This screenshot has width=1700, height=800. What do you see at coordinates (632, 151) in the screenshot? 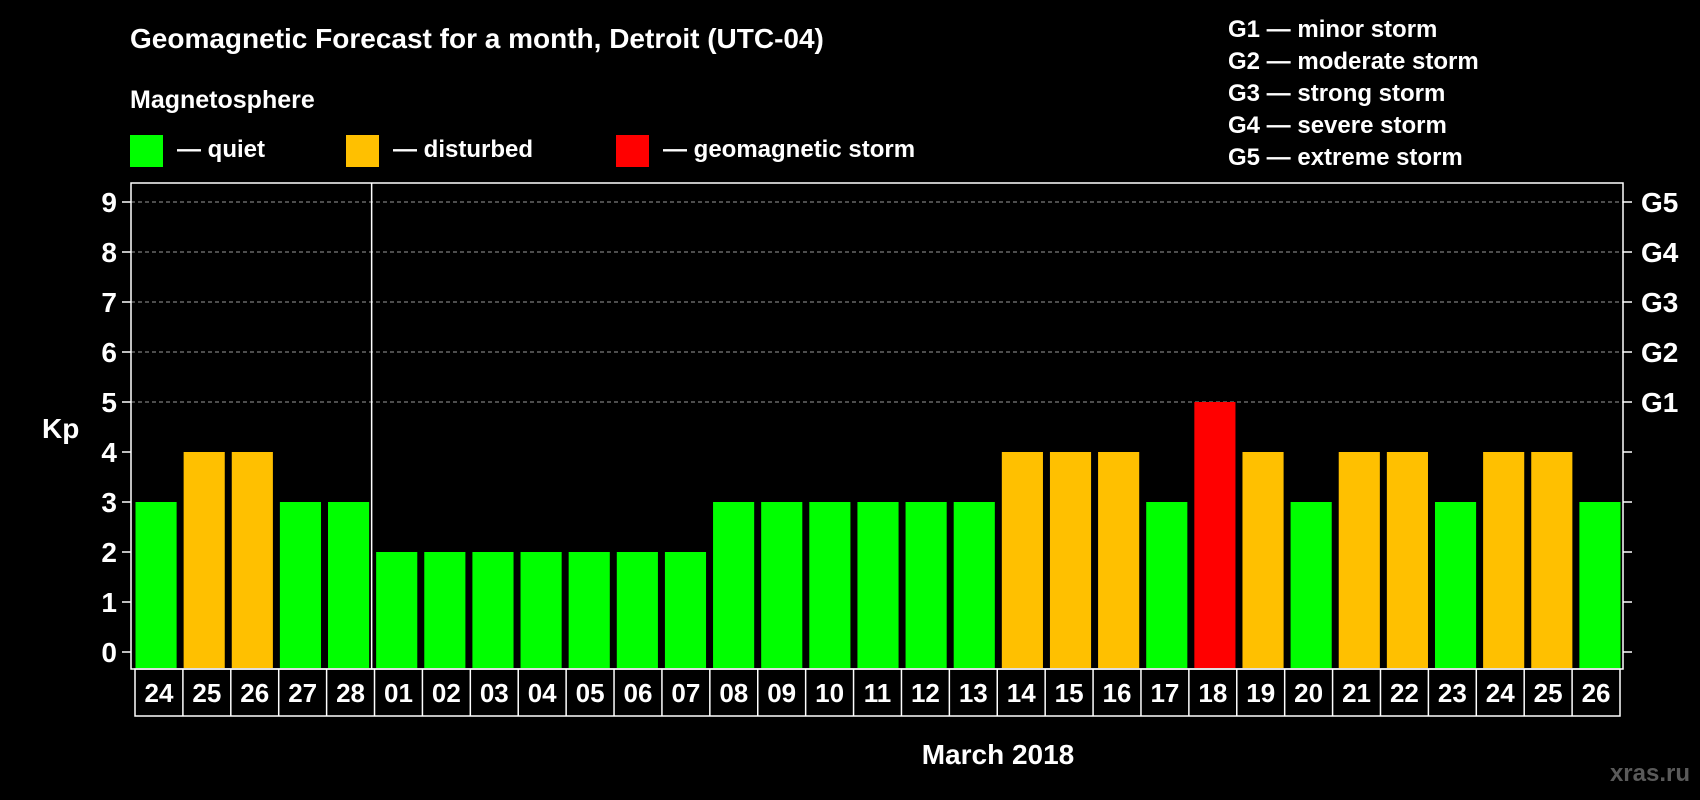
I see `legend-swatch-storm` at bounding box center [632, 151].